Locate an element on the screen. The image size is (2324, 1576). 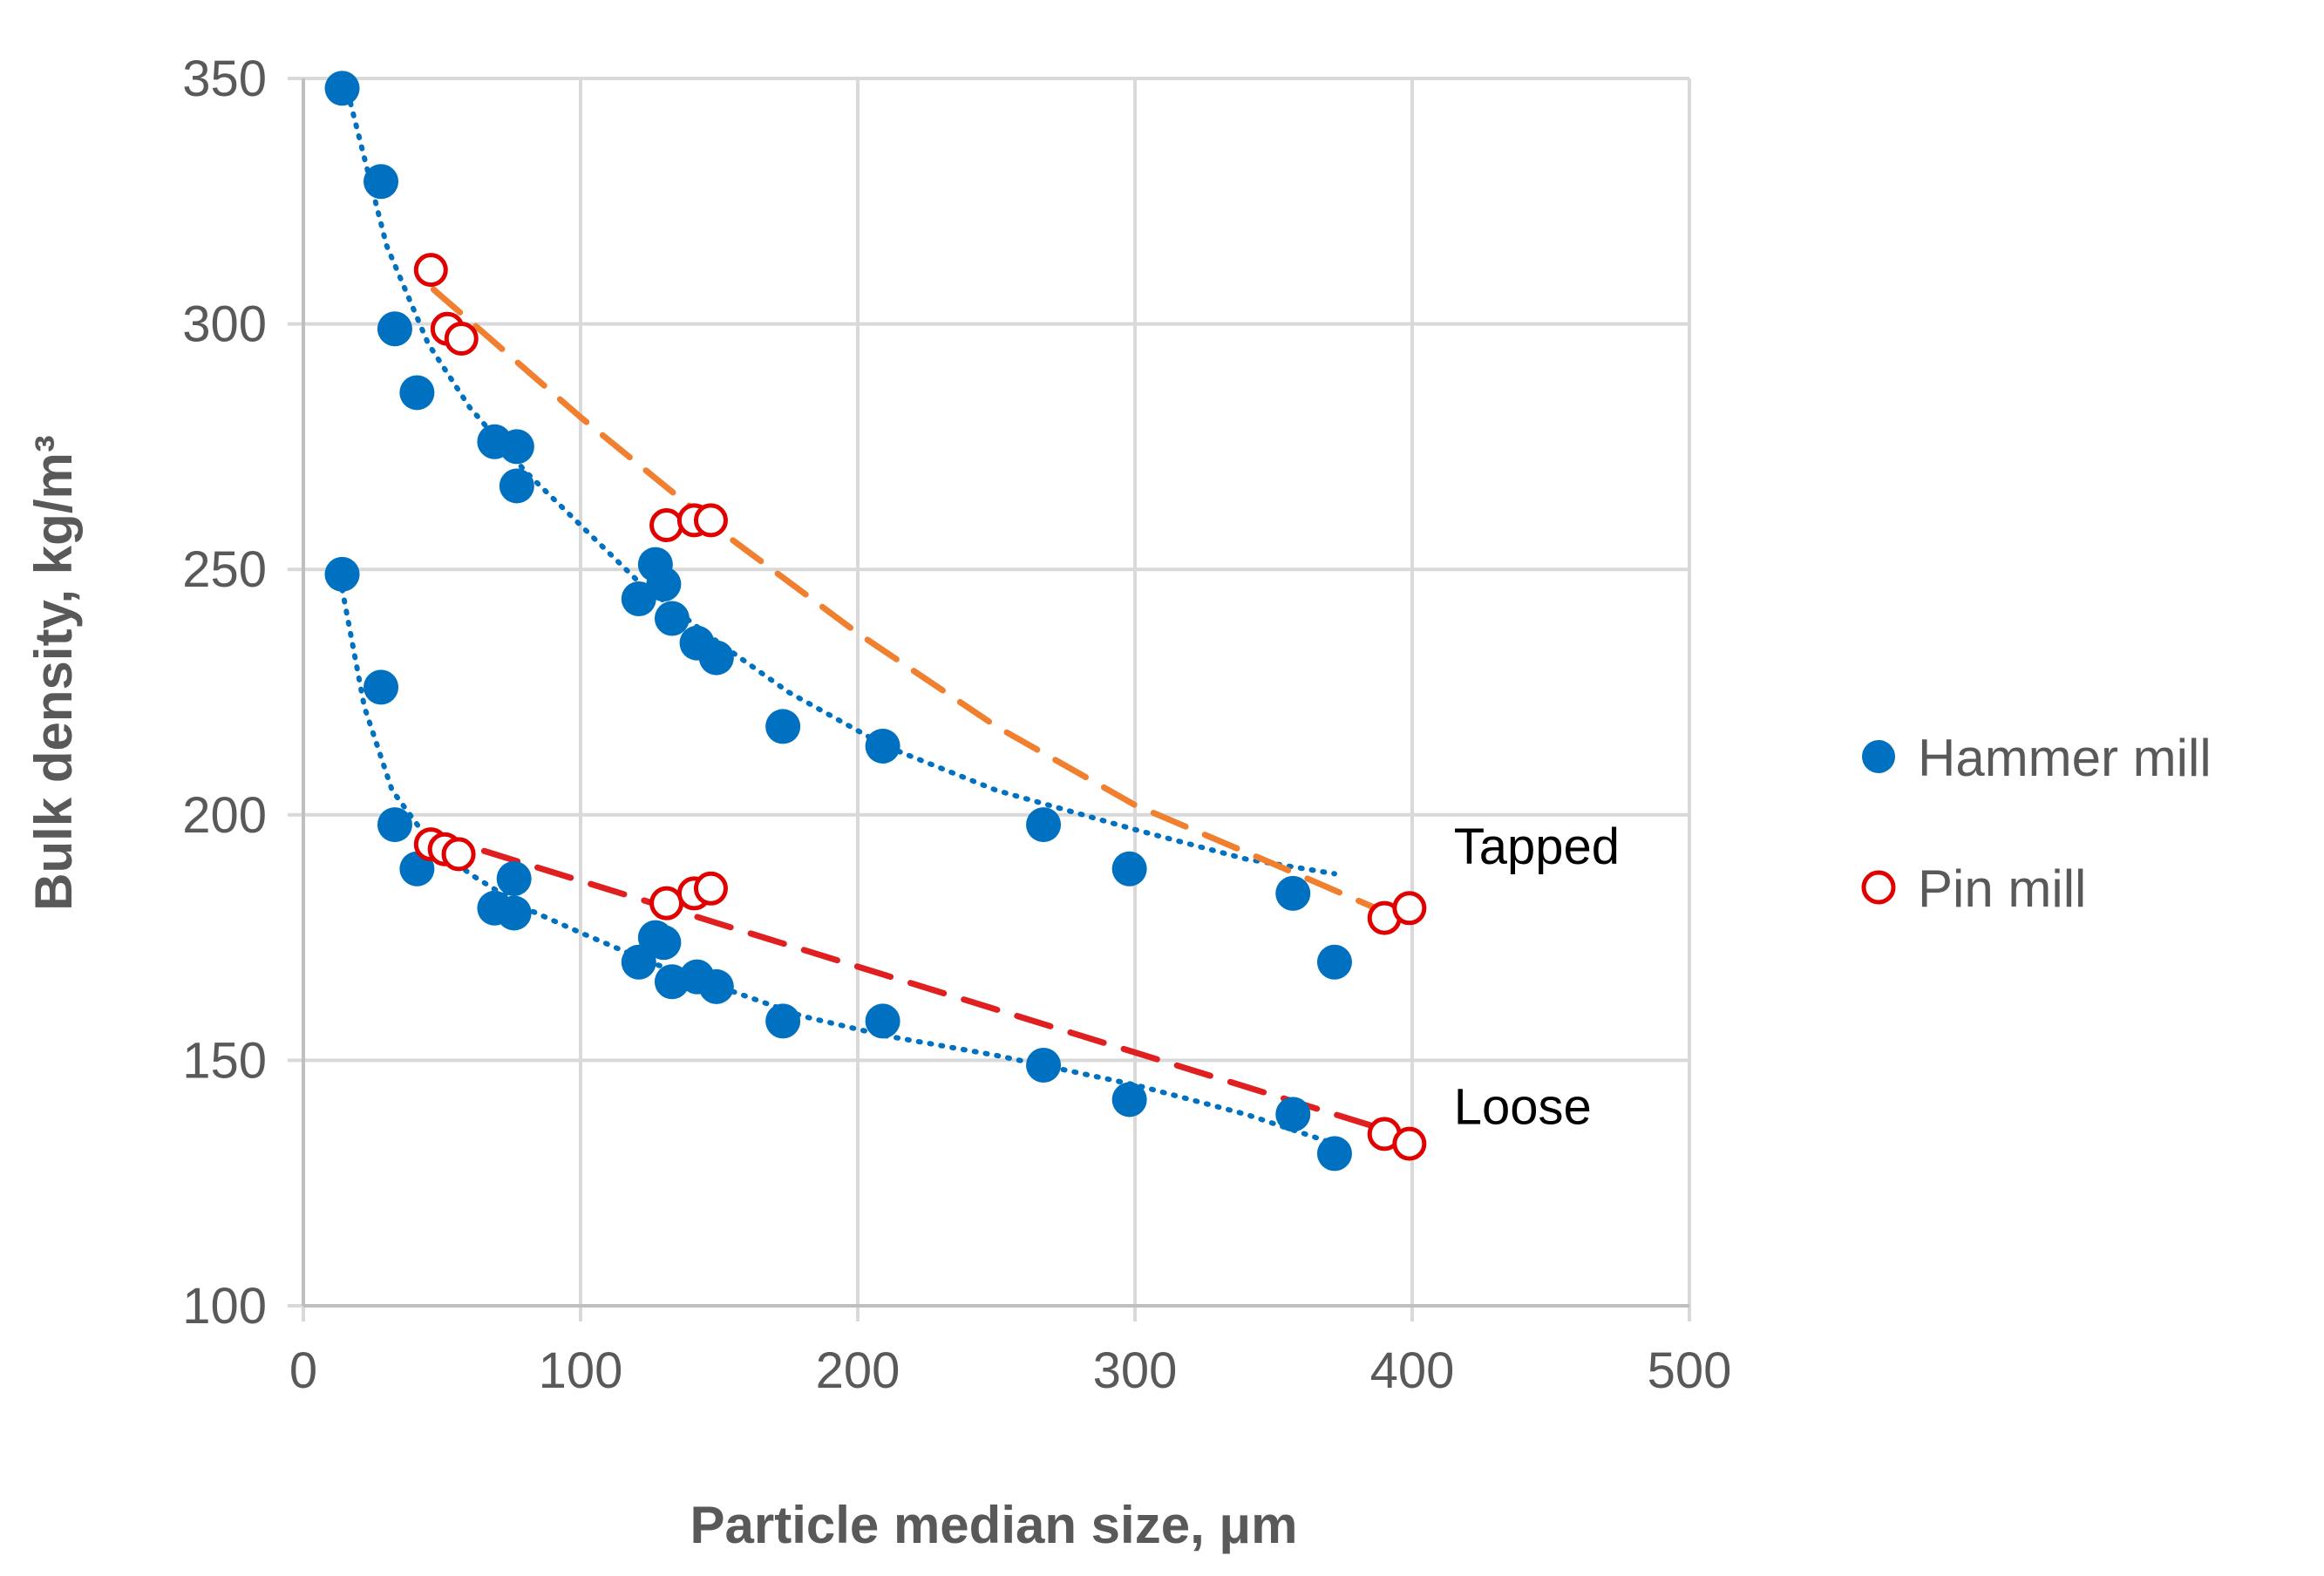
y-tick-label: 250 is located at coordinates (224, 569).